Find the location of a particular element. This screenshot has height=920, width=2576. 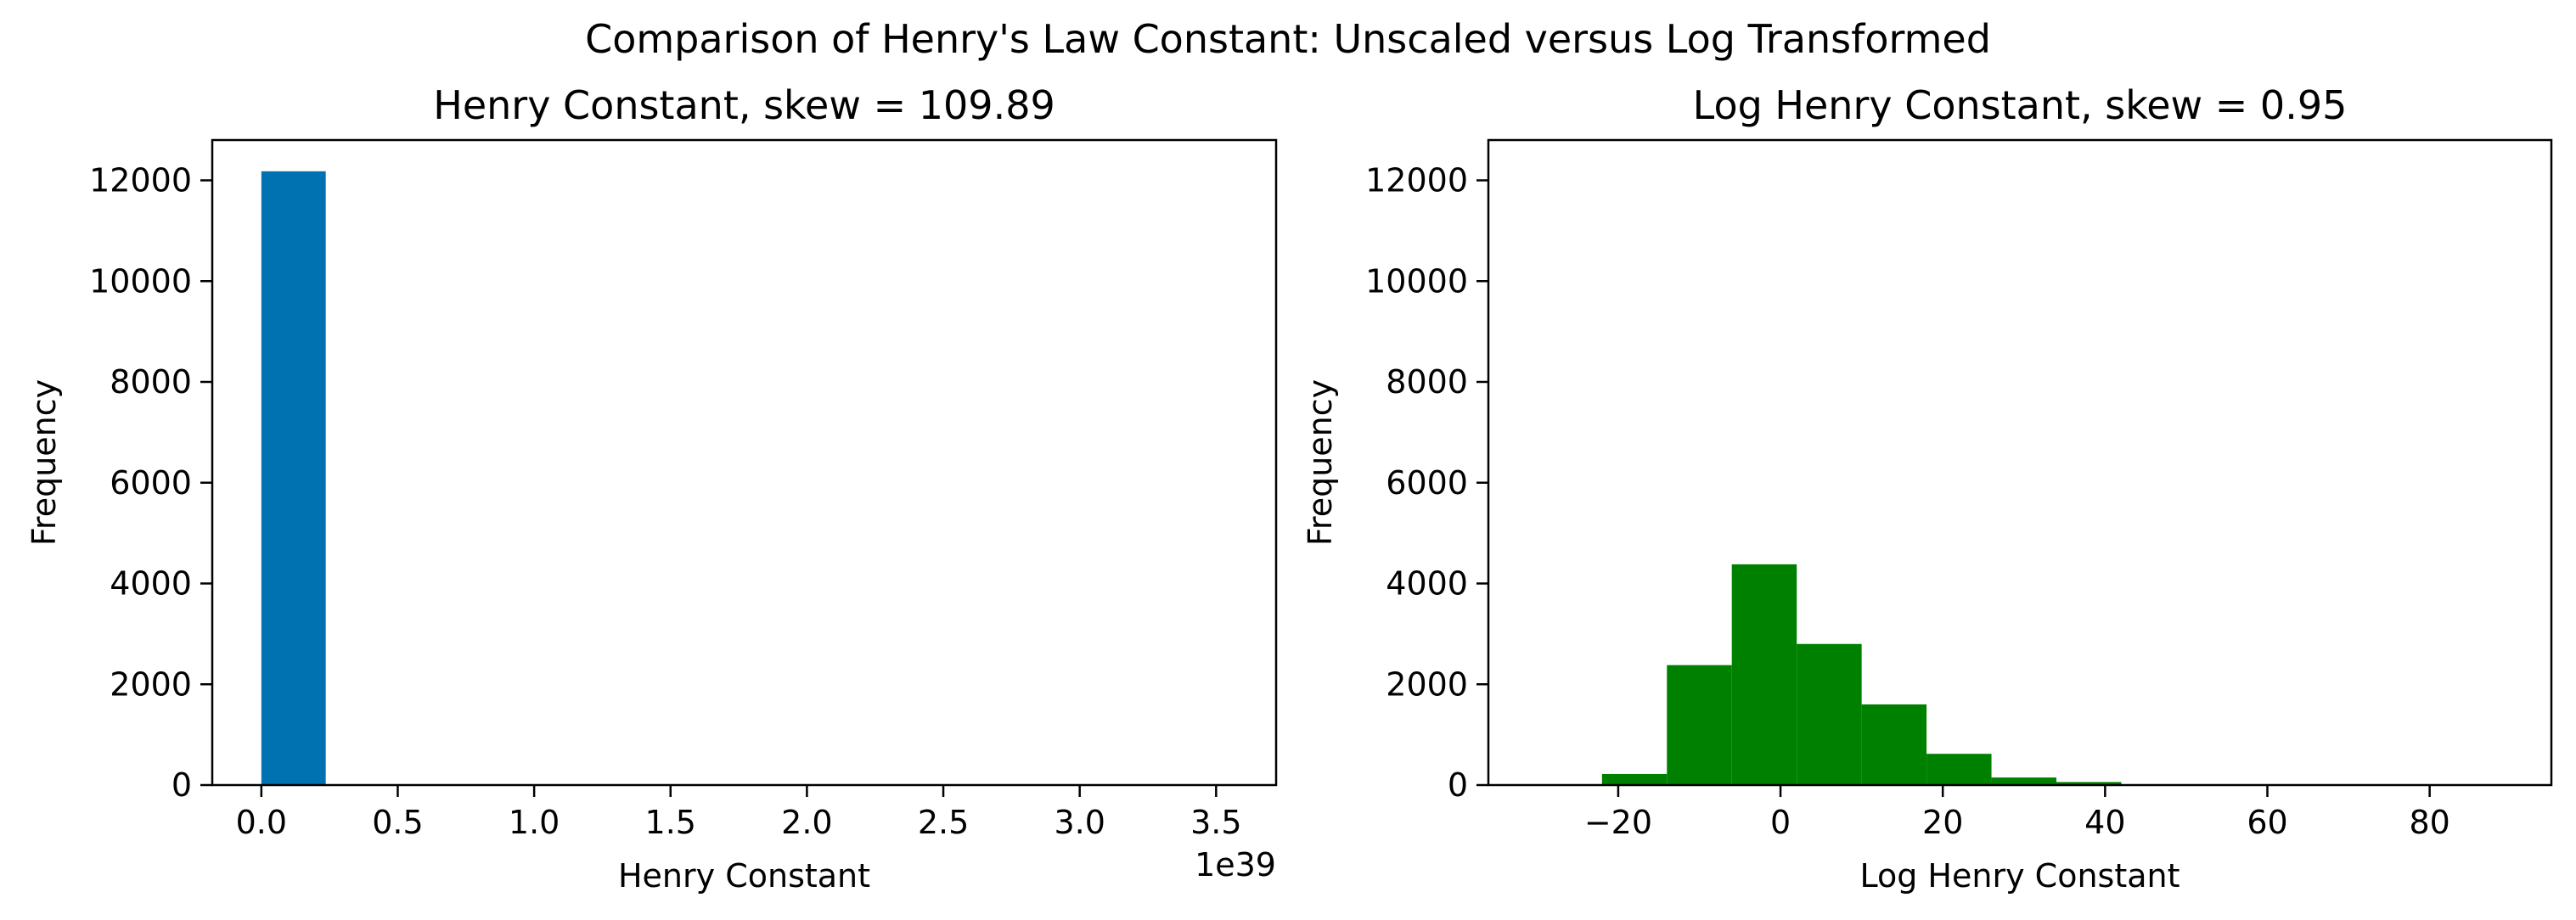

chart-0-x-tick-label: 0.0 is located at coordinates (261, 823).